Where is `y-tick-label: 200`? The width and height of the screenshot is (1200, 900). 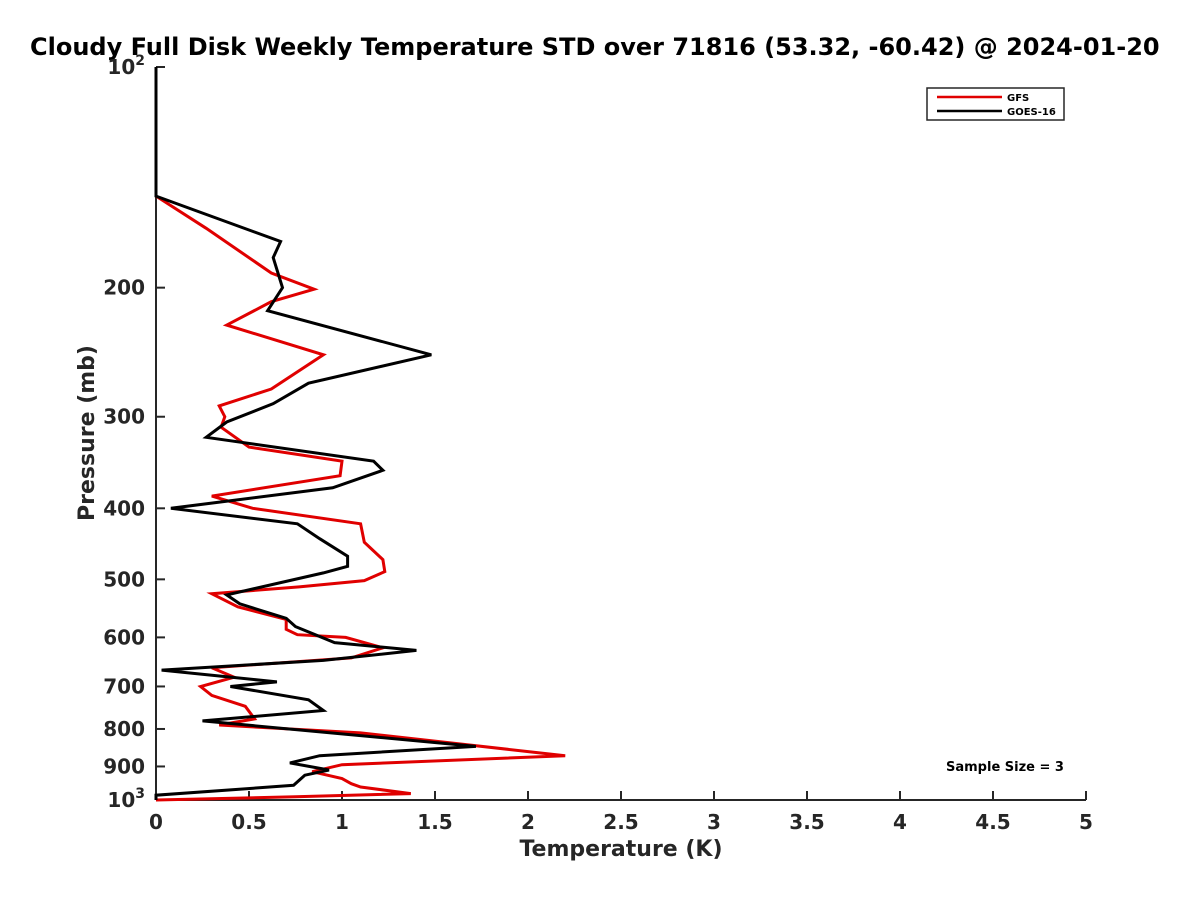
y-tick-label: 200 is located at coordinates (124, 288).